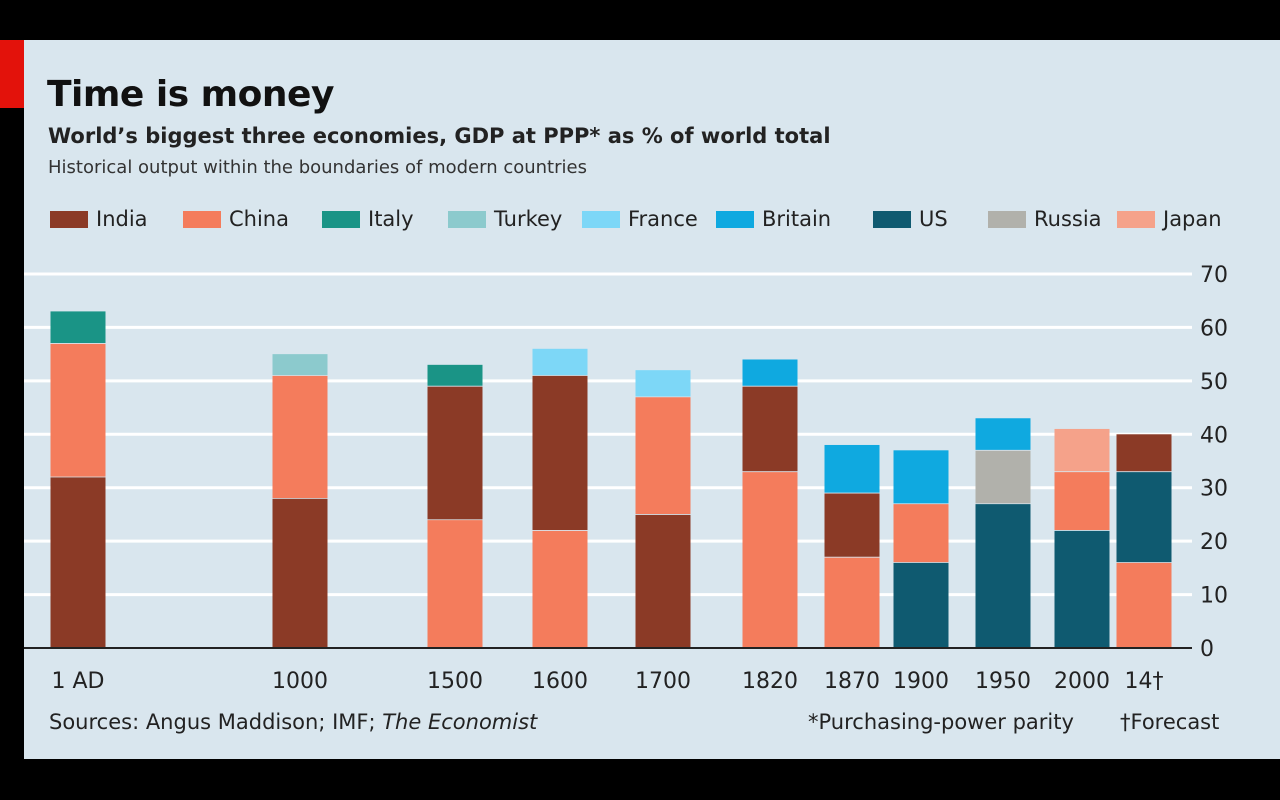 Image resolution: width=1280 pixels, height=800 pixels. I want to click on legend-swatch-italy, so click(341, 219).